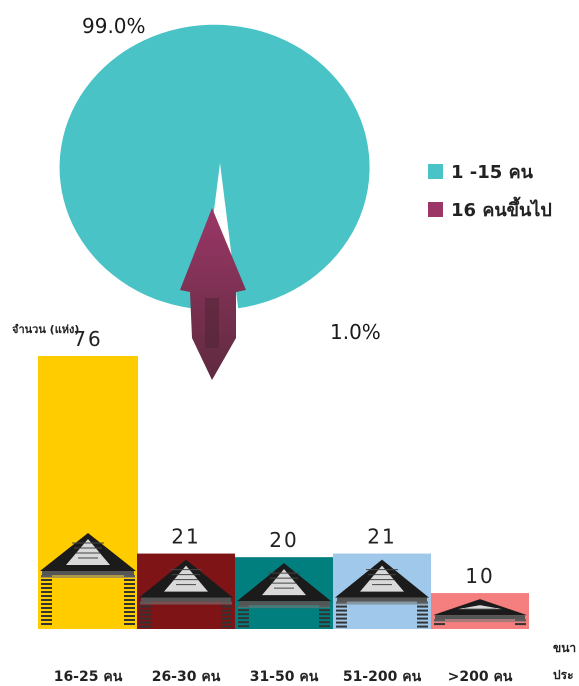 The image size is (579, 686). Describe the element at coordinates (88, 677) in the screenshot. I see `bar-category-label: 16-25 คน` at that location.